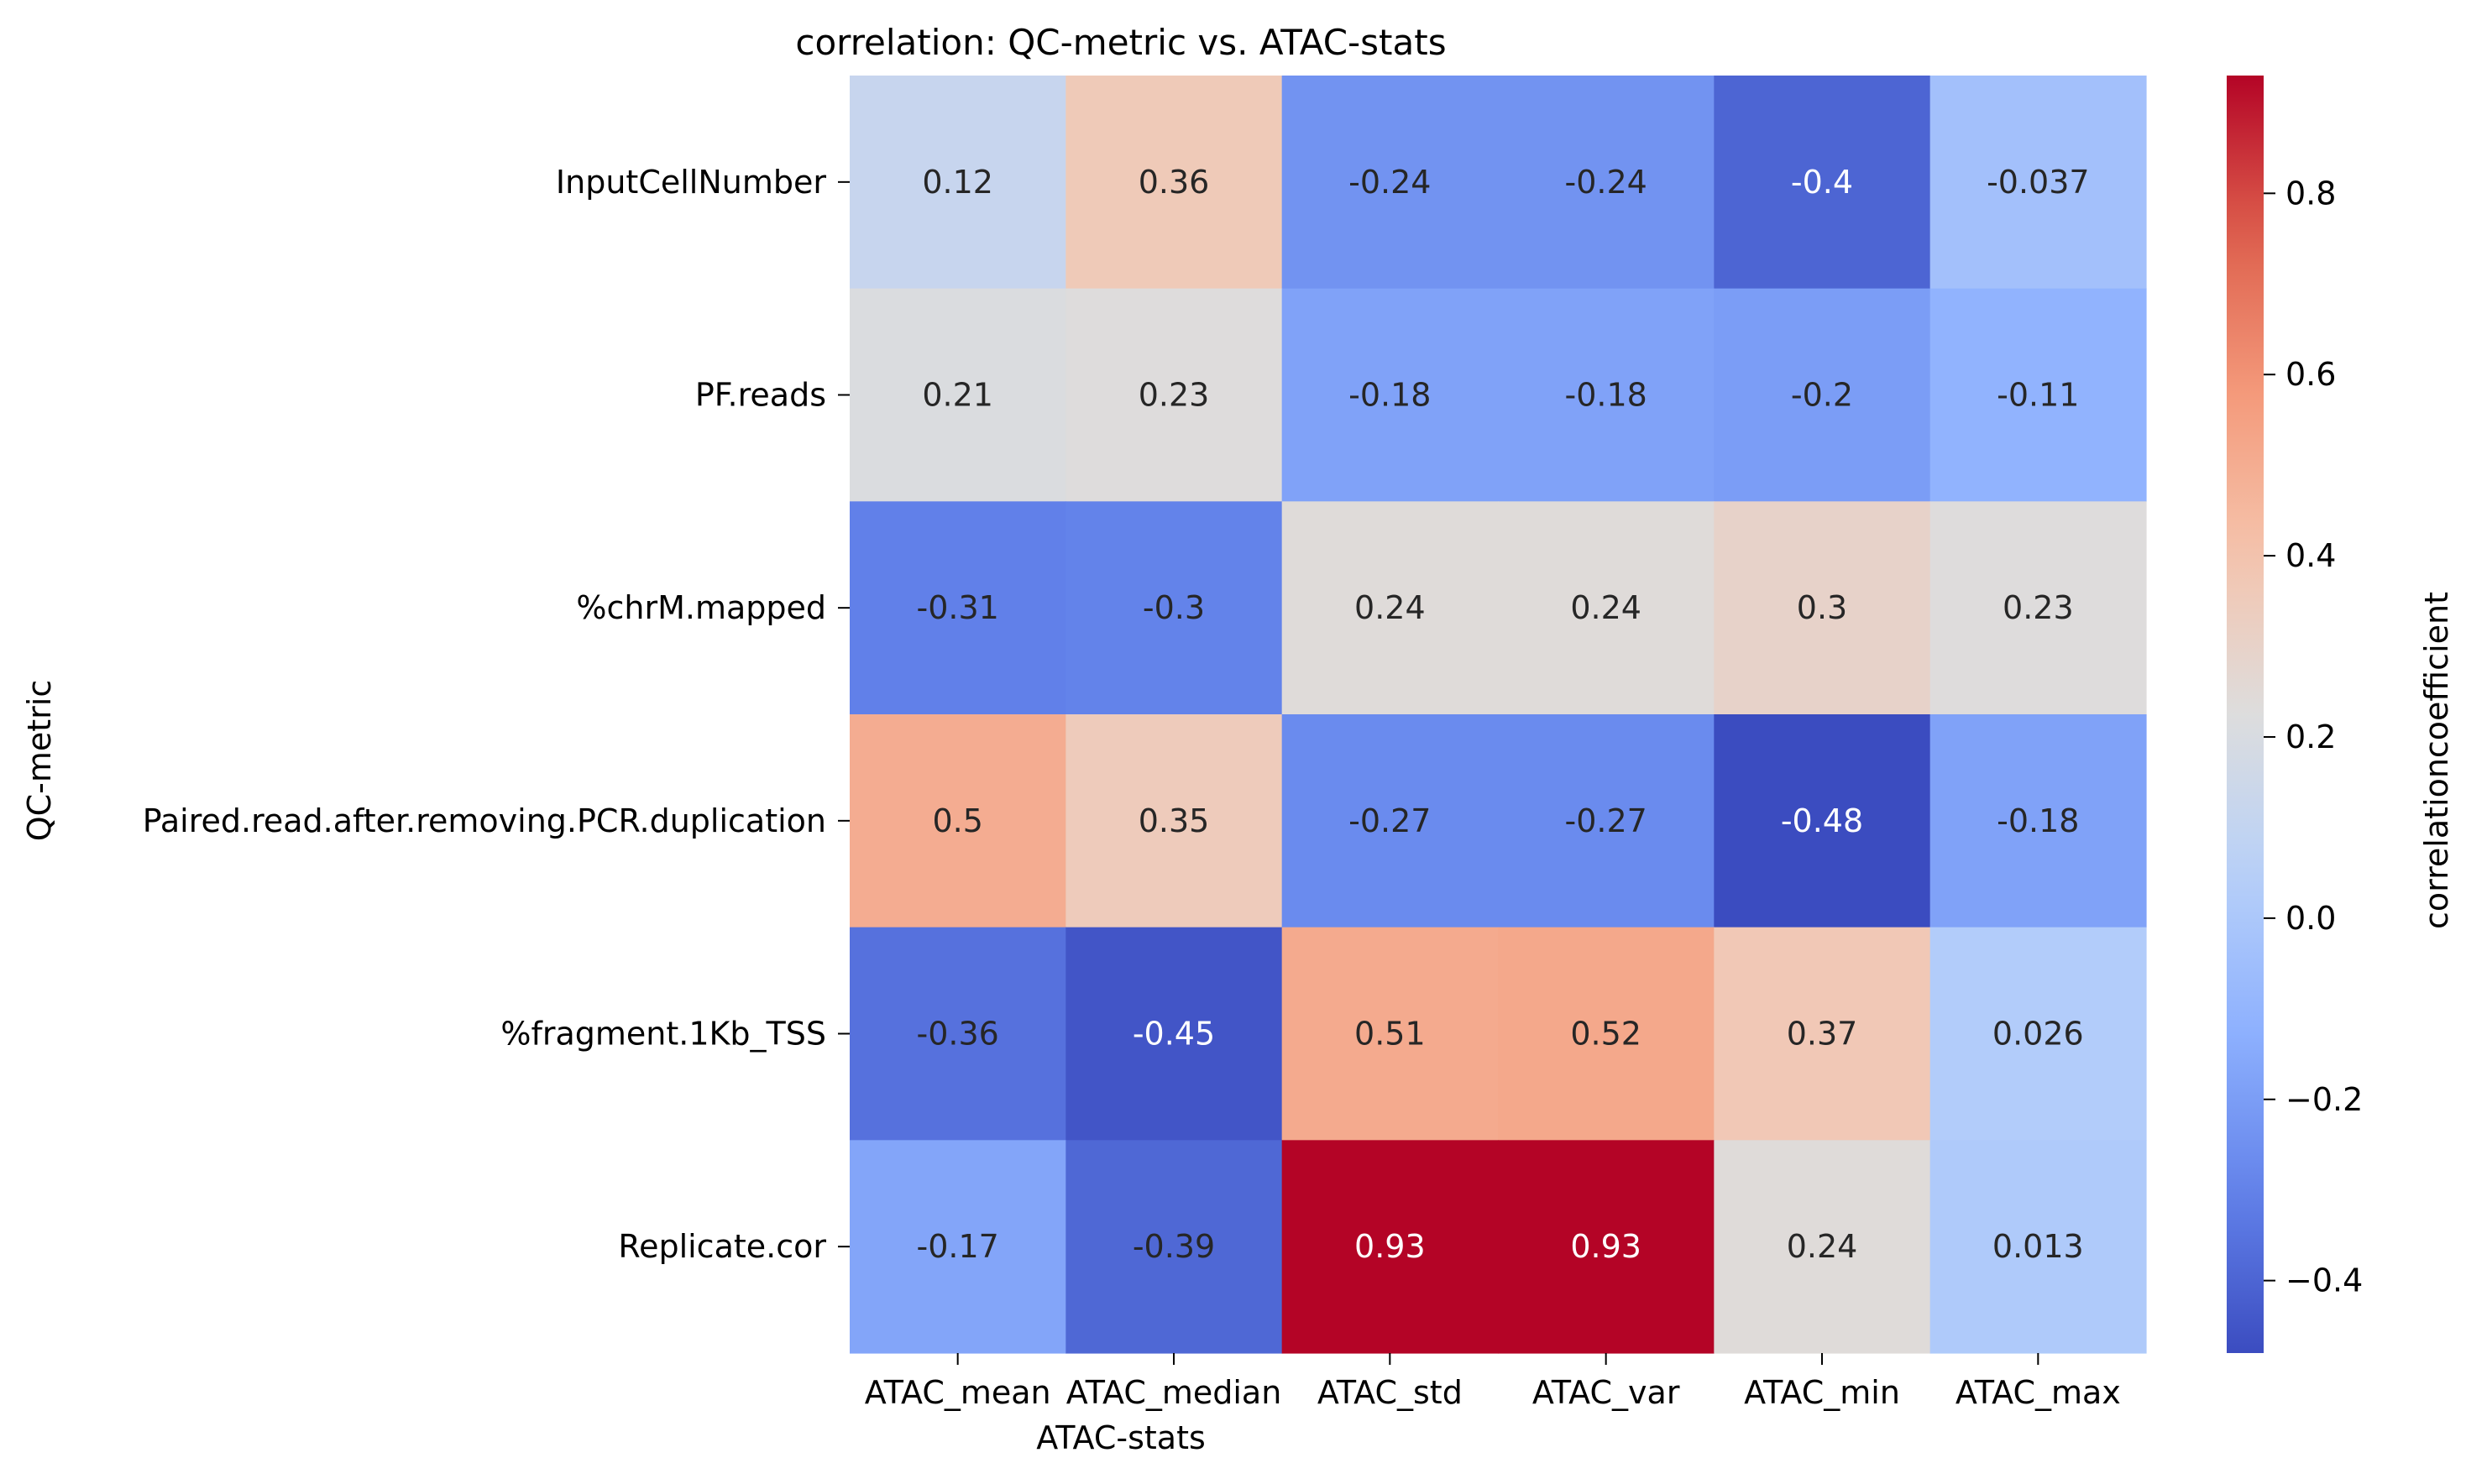  What do you see at coordinates (1390, 1392) in the screenshot?
I see `x-tick-label: ATAC_std` at bounding box center [1390, 1392].